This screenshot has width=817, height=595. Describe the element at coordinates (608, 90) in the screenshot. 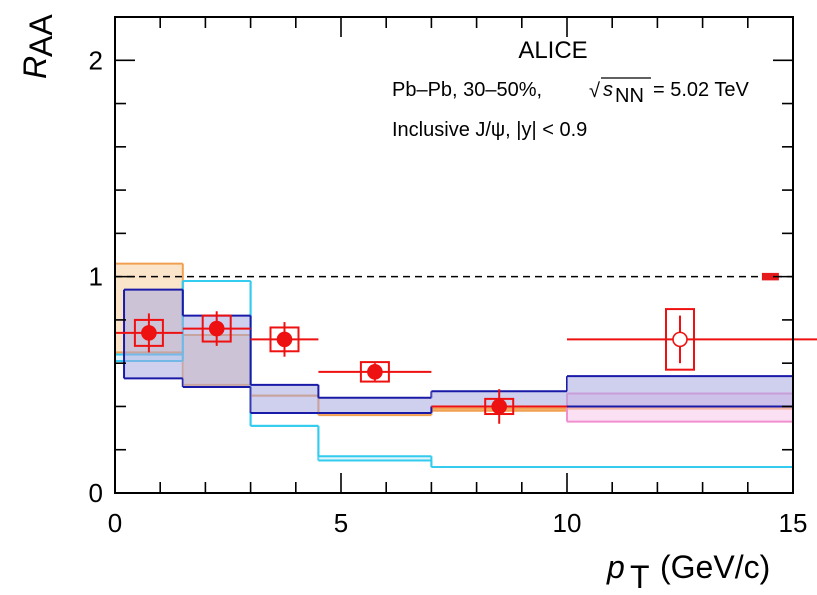

I see `energy-variable: s` at that location.